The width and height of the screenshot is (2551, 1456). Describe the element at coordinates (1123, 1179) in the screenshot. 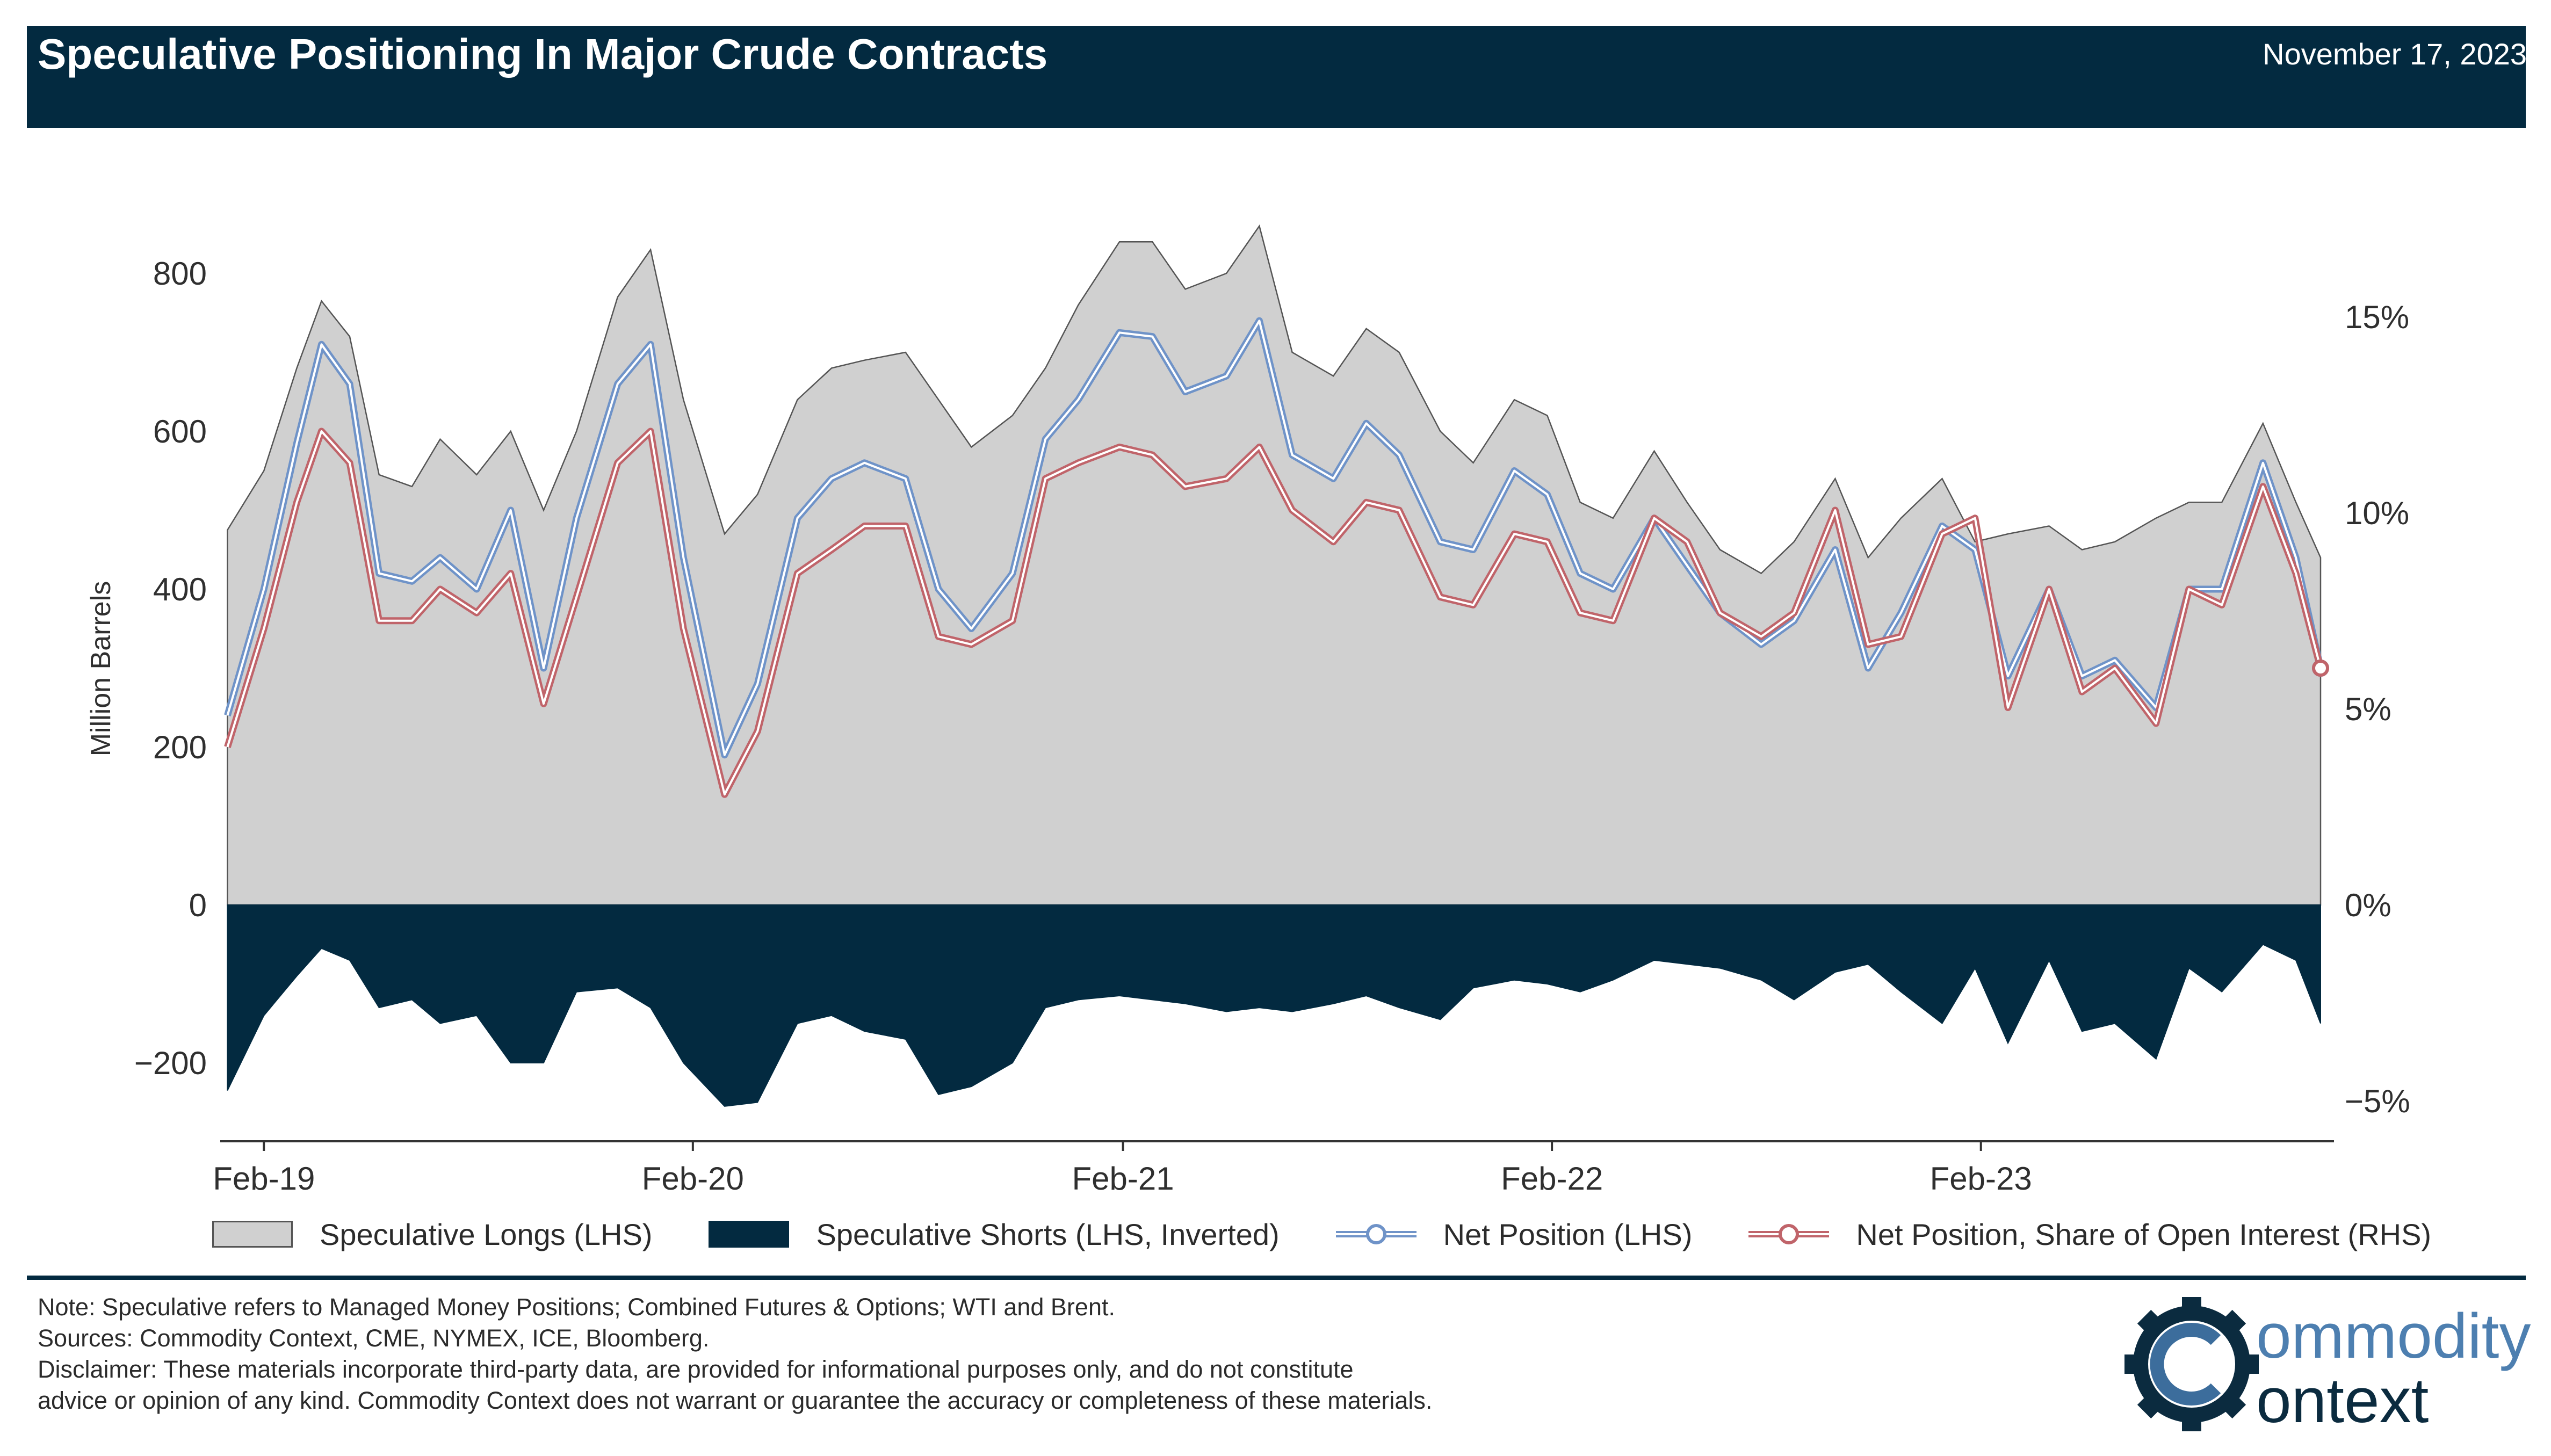

I see `x-tick-label: Feb-21` at that location.